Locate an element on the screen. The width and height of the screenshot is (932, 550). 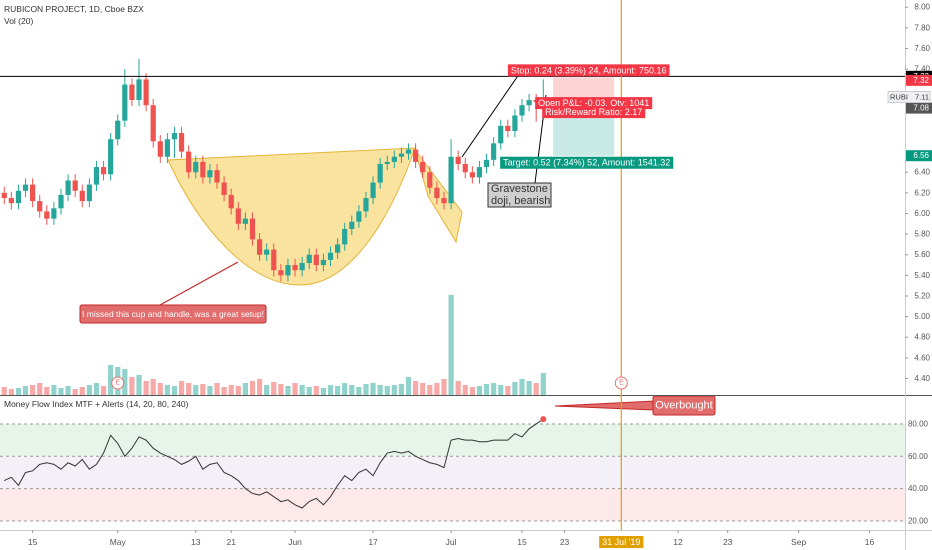
mfi-line is located at coordinates (274, 463).